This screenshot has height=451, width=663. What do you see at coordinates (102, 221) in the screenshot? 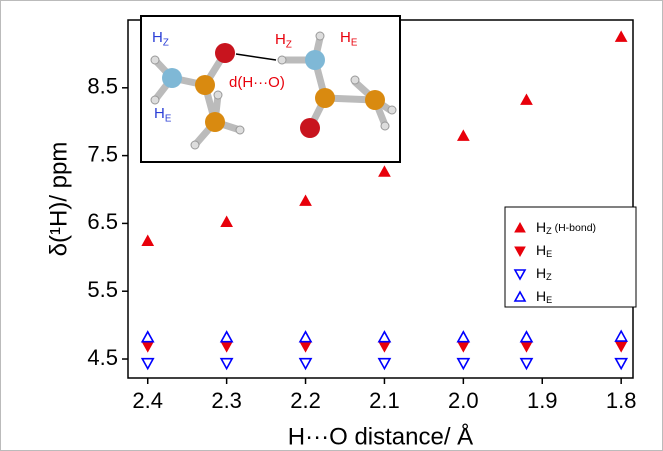
I see `y-tick-label: 6.5` at bounding box center [102, 221].